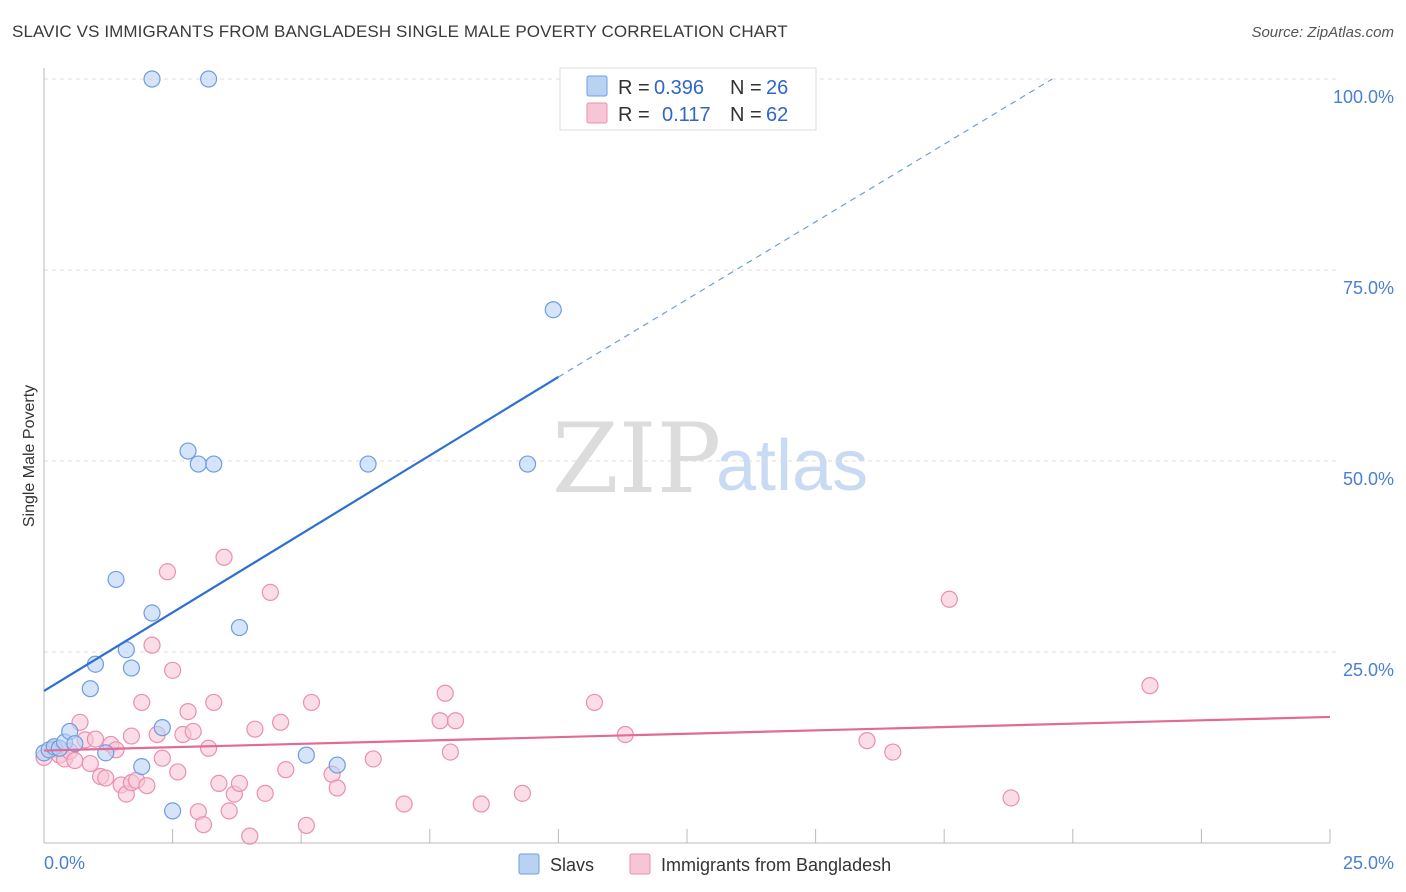 Image resolution: width=1406 pixels, height=892 pixels. What do you see at coordinates (640, 864) in the screenshot?
I see `bottom-legend-swatch-bangladesh` at bounding box center [640, 864].